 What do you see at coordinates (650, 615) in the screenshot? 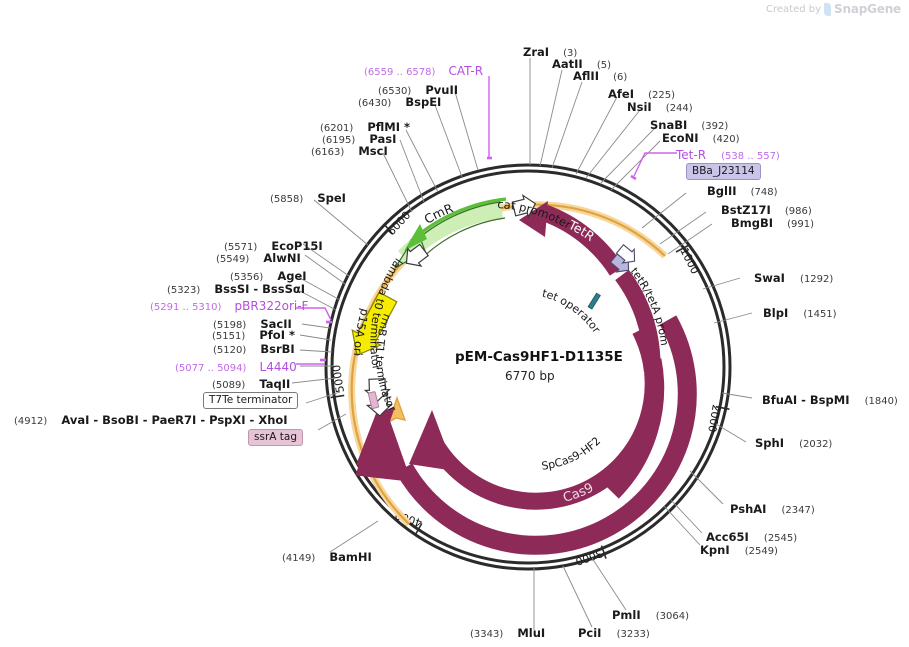
I see `site-pmli: PmlI (3064)` at bounding box center [650, 615].